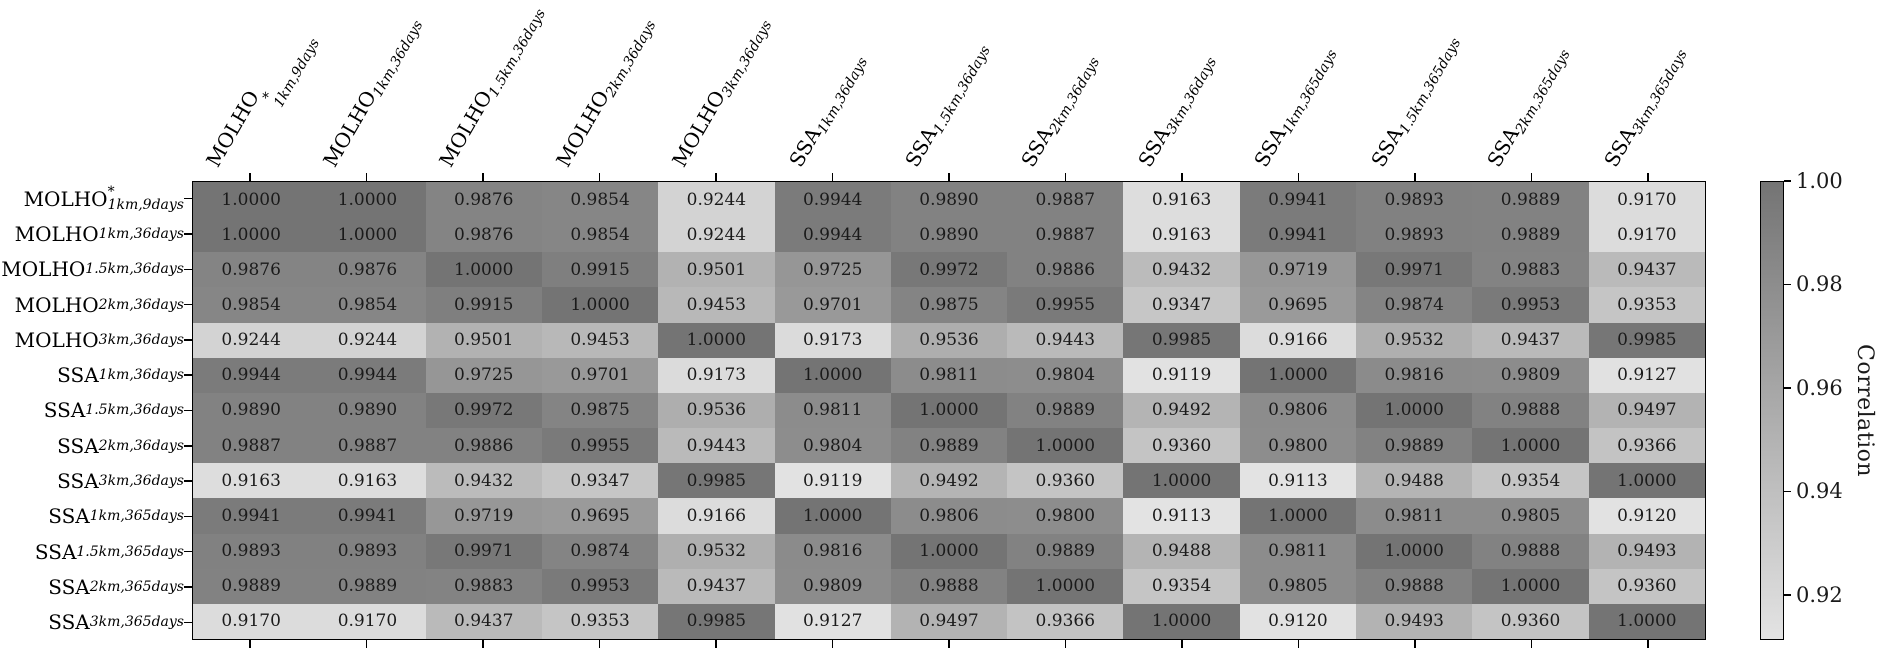 The image size is (1892, 663). What do you see at coordinates (1543, 92) in the screenshot?
I see `label-sub: 2km,365days` at bounding box center [1543, 92].